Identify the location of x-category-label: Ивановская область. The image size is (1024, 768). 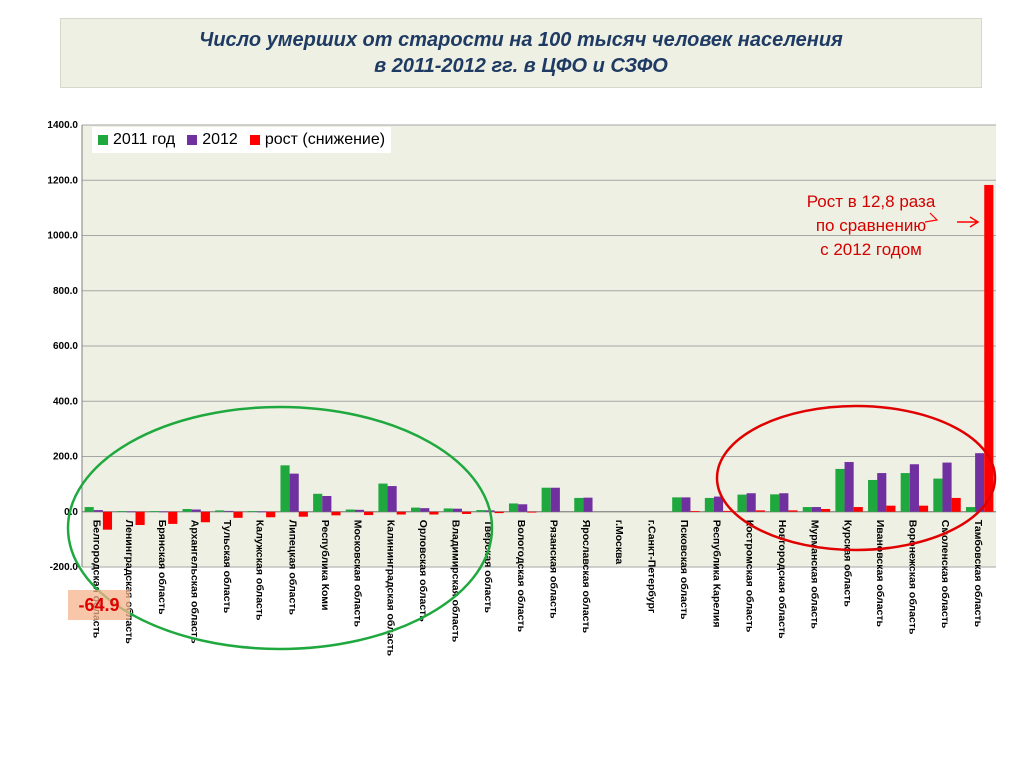
(880, 574).